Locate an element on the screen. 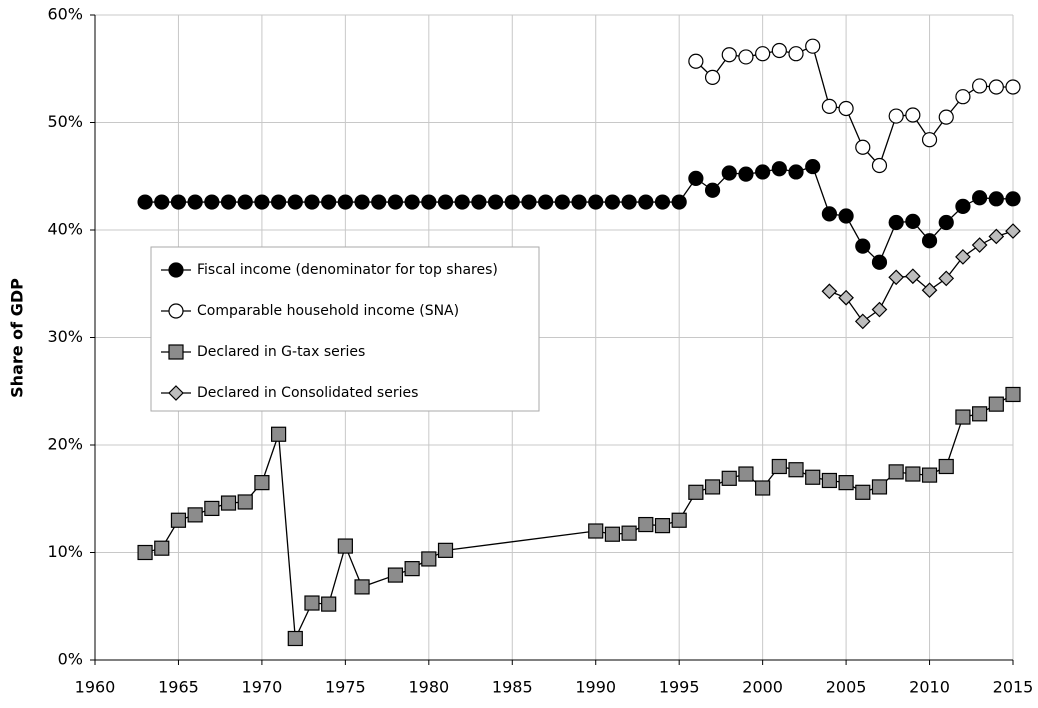 This screenshot has height=708, width=1038. y-tick-label: 30% is located at coordinates (65, 336).